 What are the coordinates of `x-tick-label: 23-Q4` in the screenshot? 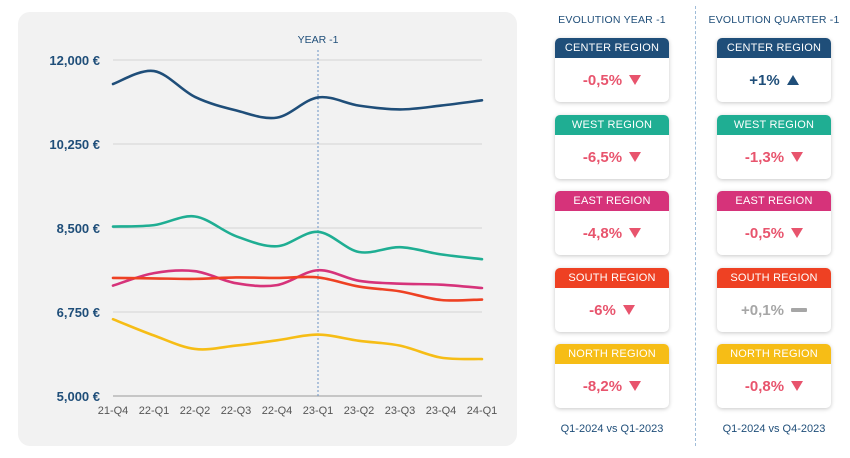 It's located at (441, 411).